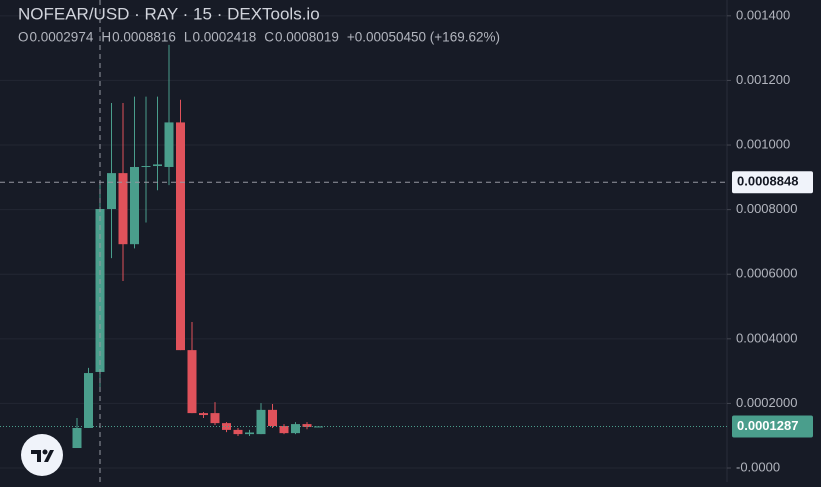 The image size is (821, 487). I want to click on y-tick-label: 0.001200, so click(763, 79).